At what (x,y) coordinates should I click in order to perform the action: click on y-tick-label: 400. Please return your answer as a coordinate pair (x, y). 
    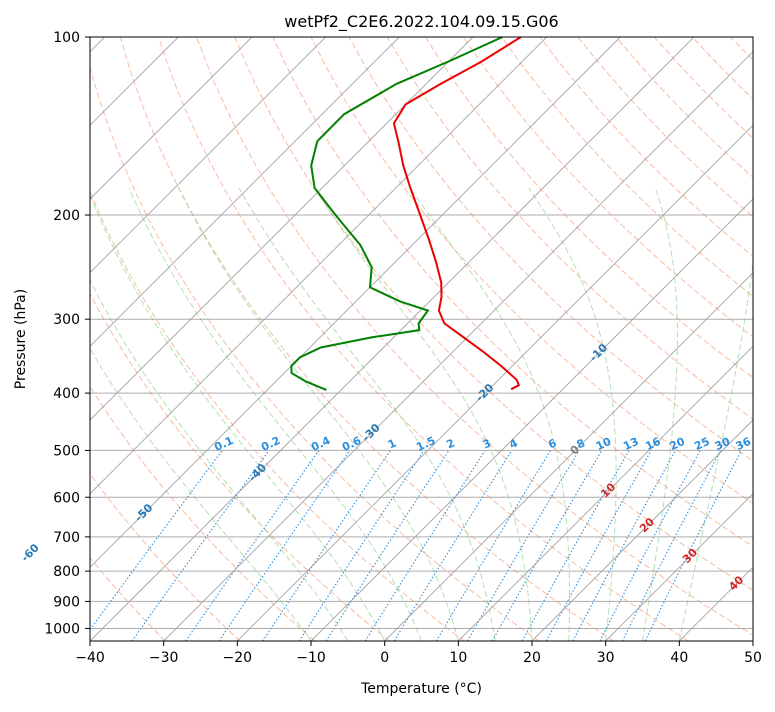
    Looking at the image, I should click on (66, 394).